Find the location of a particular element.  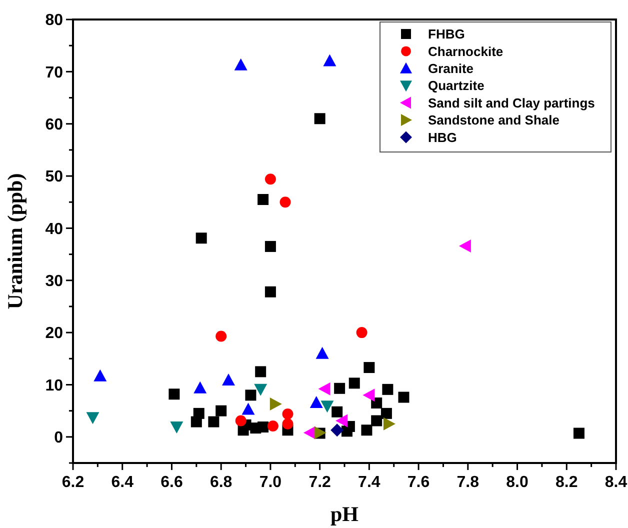

y-tick-label: 30 is located at coordinates (54, 281).